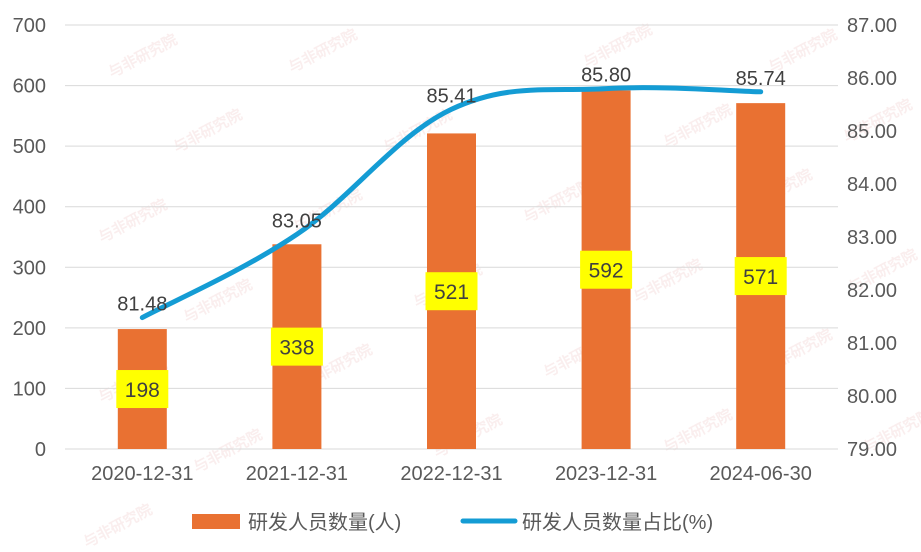 The width and height of the screenshot is (921, 552). I want to click on y-right-tick-label: 83.00, so click(872, 238).